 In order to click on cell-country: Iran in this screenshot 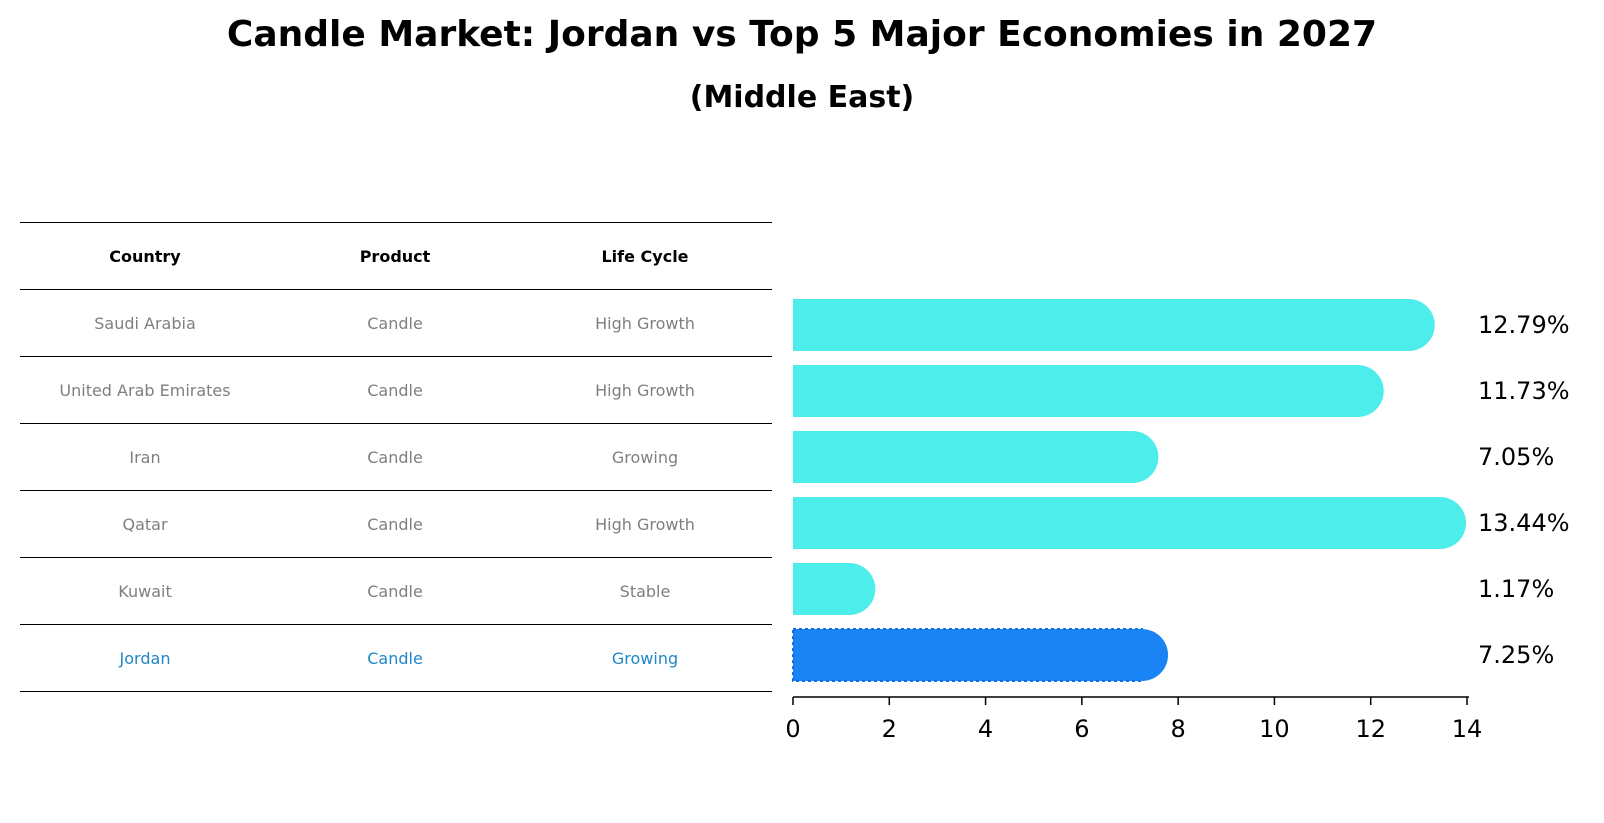, I will do `click(145, 457)`.